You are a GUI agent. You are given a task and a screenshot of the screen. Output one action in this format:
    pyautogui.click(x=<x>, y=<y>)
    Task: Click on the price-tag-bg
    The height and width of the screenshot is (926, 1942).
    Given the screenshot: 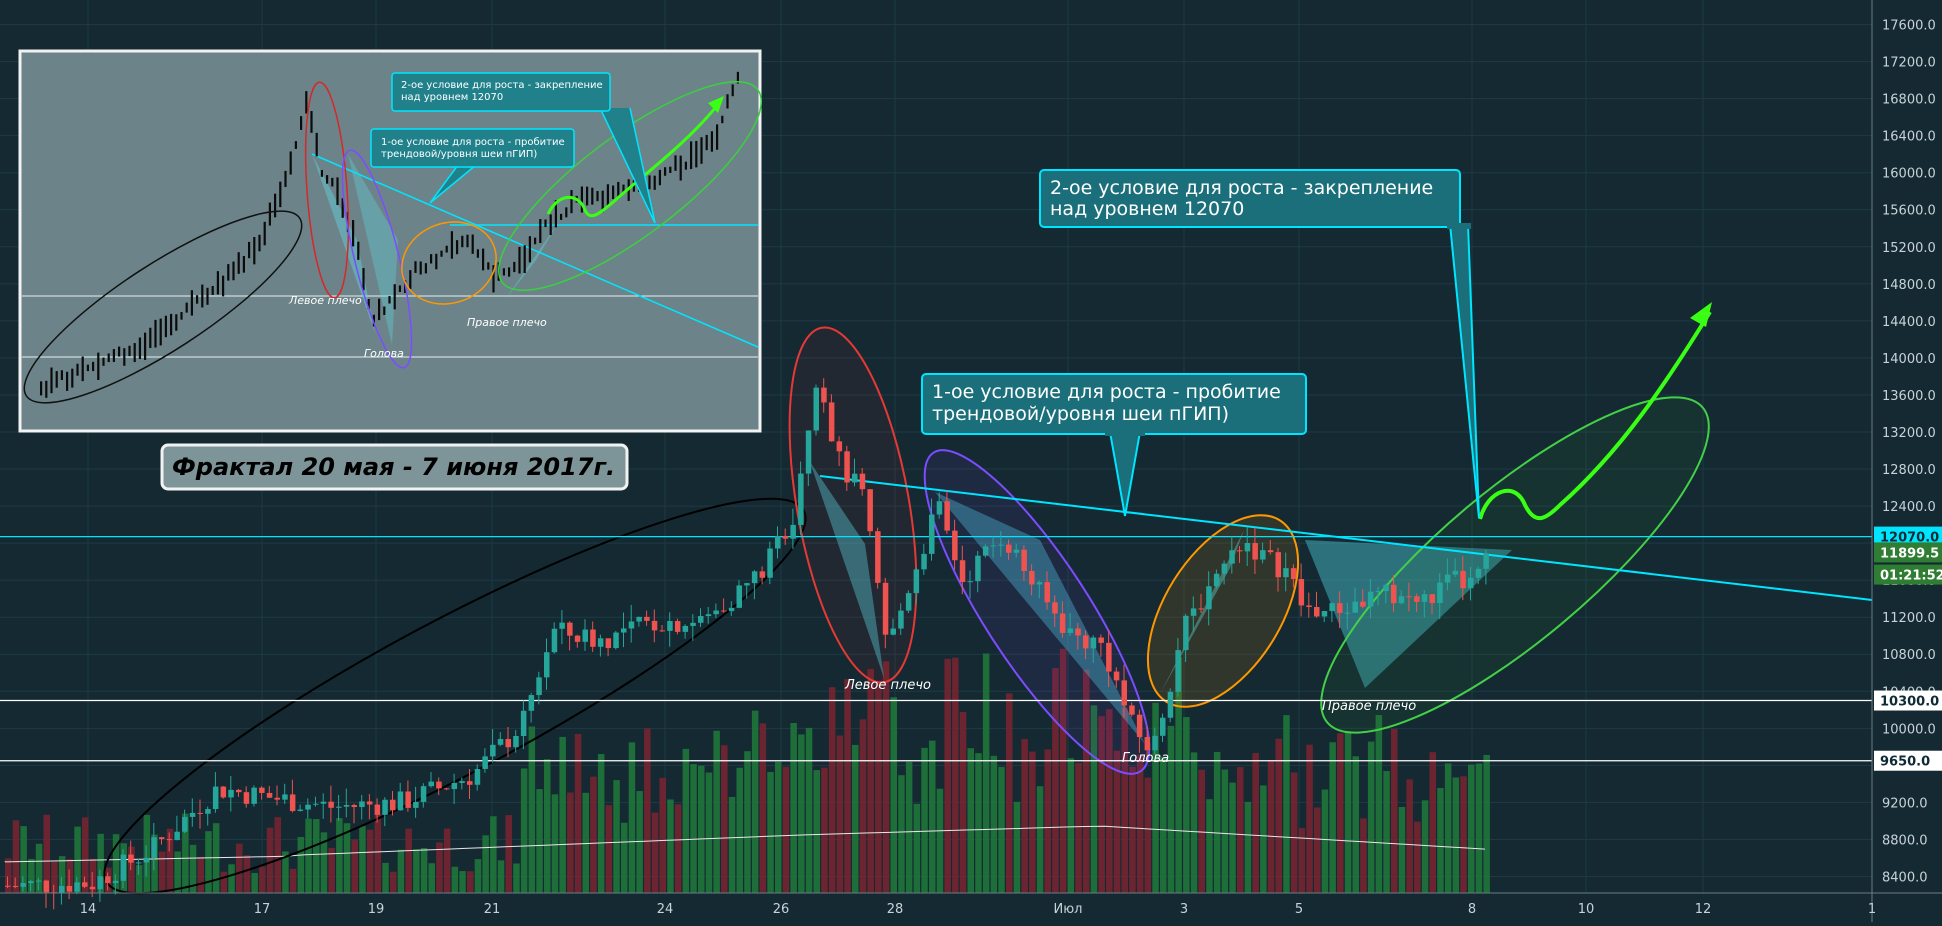 What is the action you would take?
    pyautogui.click(x=1908, y=552)
    